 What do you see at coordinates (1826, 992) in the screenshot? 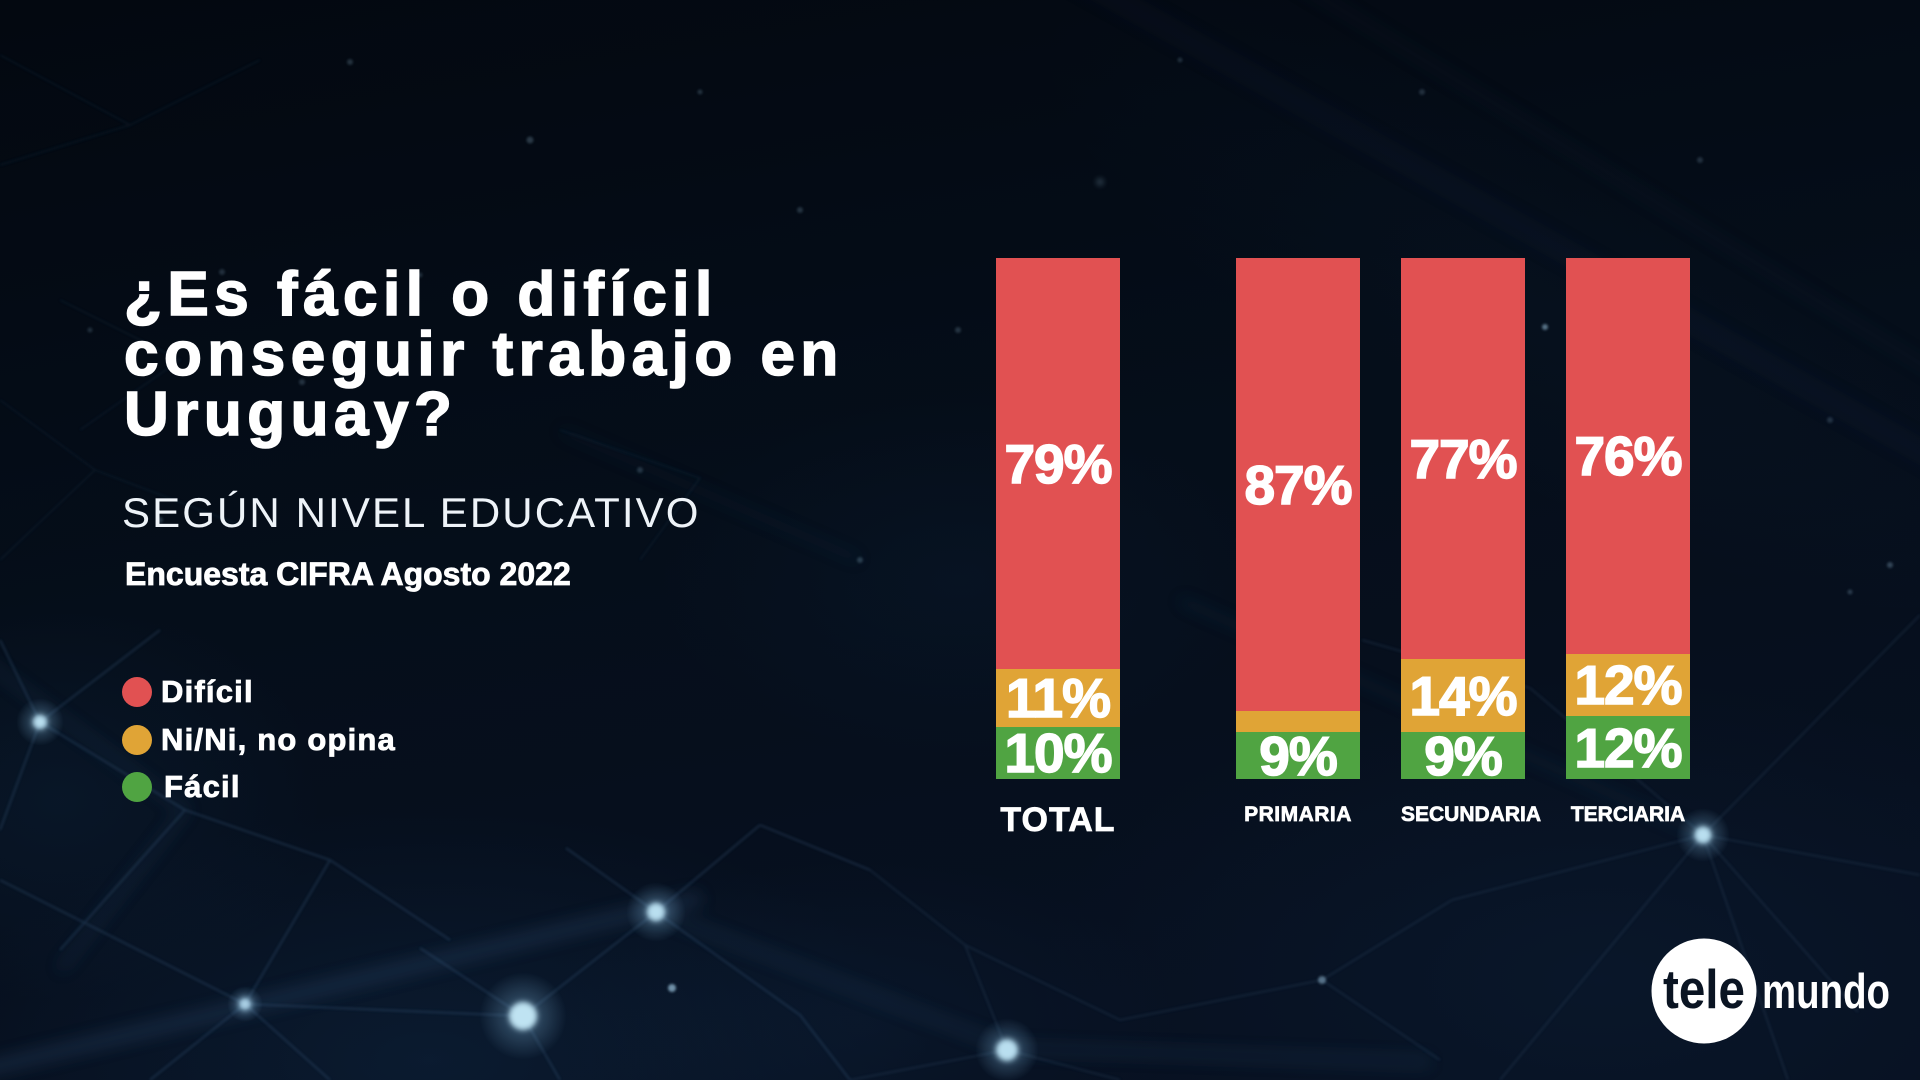
I see `svg-text: mundo` at bounding box center [1826, 992].